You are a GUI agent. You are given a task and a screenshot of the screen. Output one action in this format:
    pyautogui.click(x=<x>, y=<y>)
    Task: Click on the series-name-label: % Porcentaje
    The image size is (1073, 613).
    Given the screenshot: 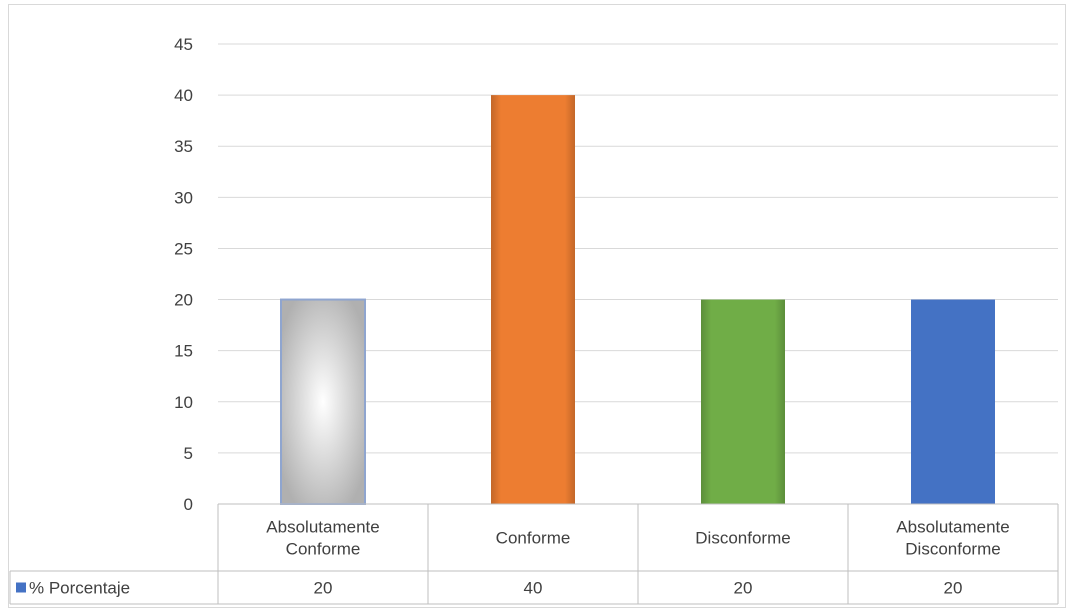 What is the action you would take?
    pyautogui.click(x=79, y=588)
    